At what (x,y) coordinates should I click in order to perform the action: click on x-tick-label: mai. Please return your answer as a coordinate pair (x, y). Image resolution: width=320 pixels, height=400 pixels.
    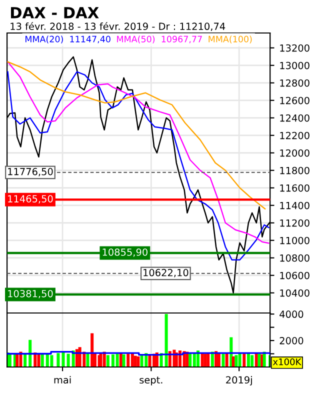
    Looking at the image, I should click on (62, 380).